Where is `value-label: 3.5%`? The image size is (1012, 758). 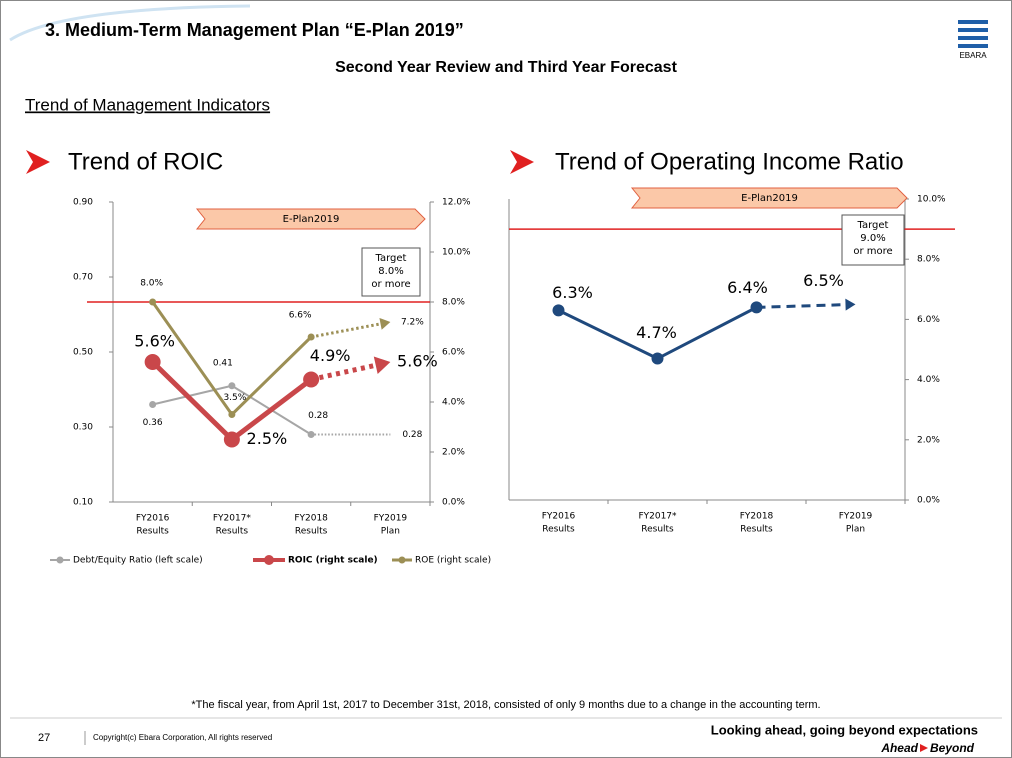 value-label: 3.5% is located at coordinates (234, 398).